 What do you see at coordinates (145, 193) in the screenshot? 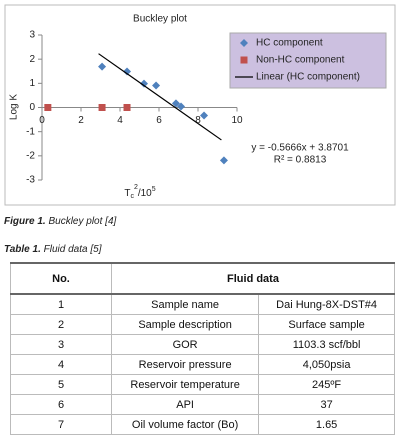
I see `x-label-part: /10` at bounding box center [145, 193].